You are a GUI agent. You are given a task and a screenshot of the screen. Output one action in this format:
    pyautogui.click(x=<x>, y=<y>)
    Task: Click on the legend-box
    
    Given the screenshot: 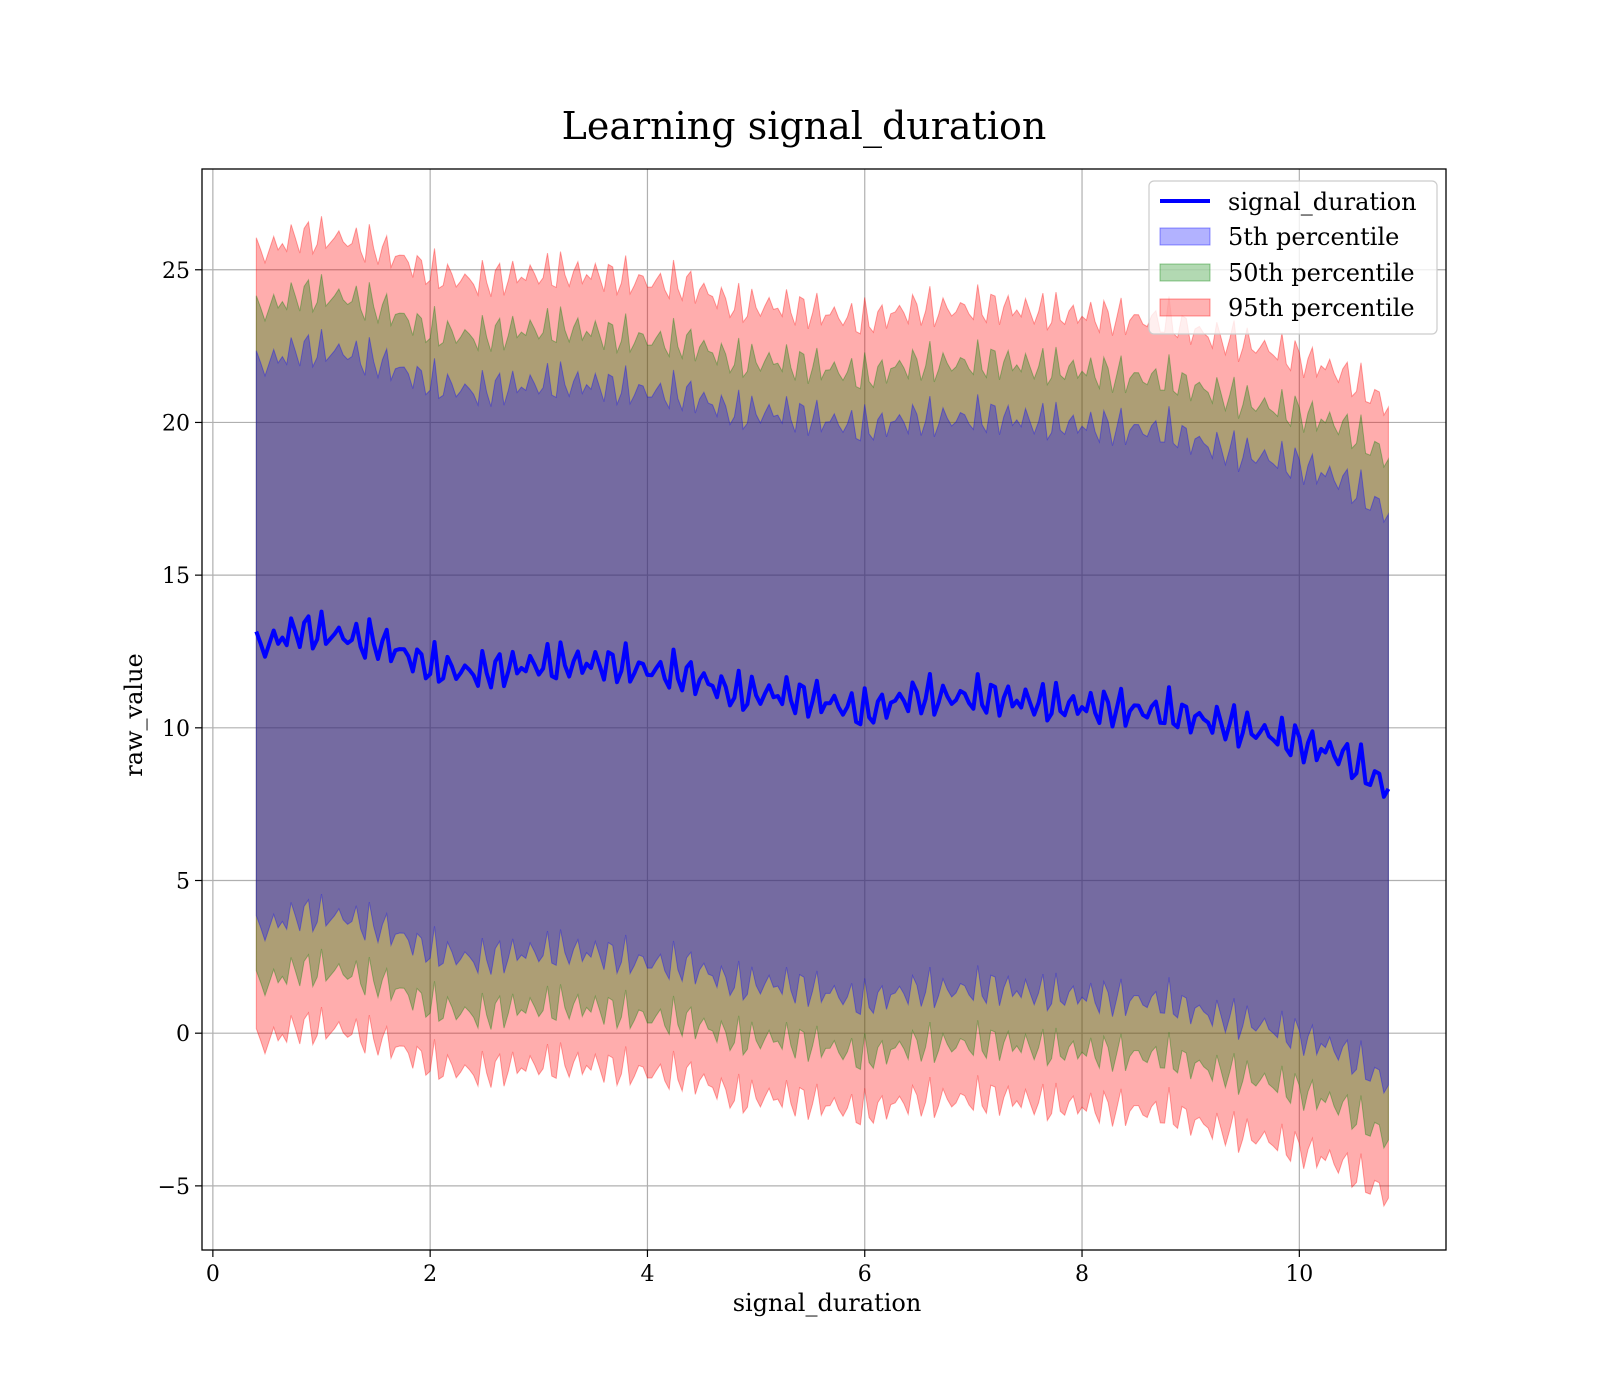 What is the action you would take?
    pyautogui.click(x=1293, y=257)
    